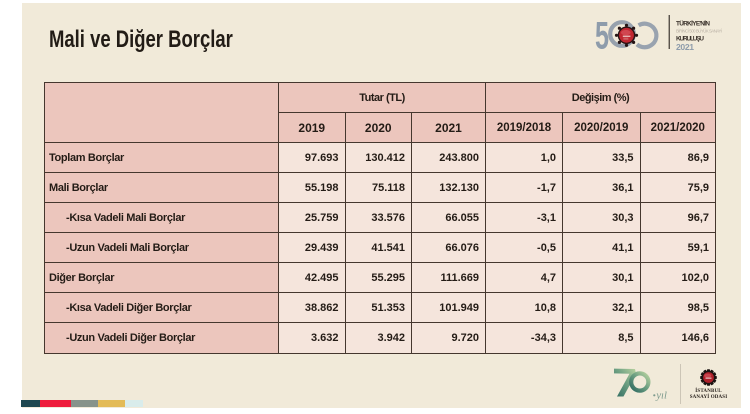 The width and height of the screenshot is (750, 414). I want to click on svg-text: SANAYİ ODASI, so click(709, 397).